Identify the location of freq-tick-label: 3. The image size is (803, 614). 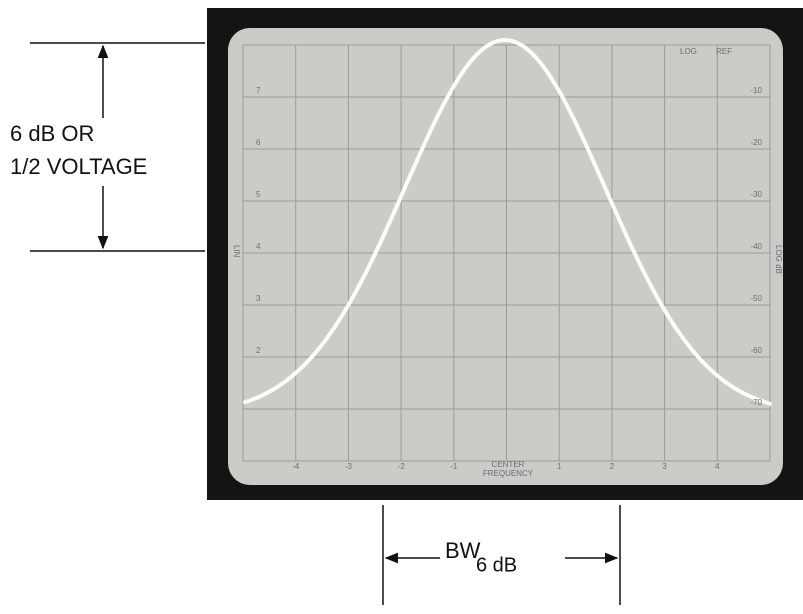
(664, 466).